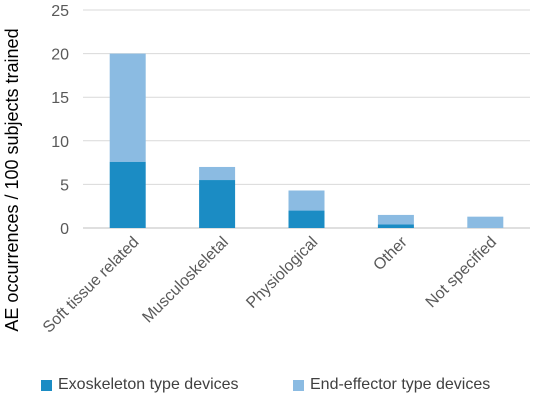 Image resolution: width=533 pixels, height=402 pixels. What do you see at coordinates (60, 11) in the screenshot?
I see `y-tick-label: 25` at bounding box center [60, 11].